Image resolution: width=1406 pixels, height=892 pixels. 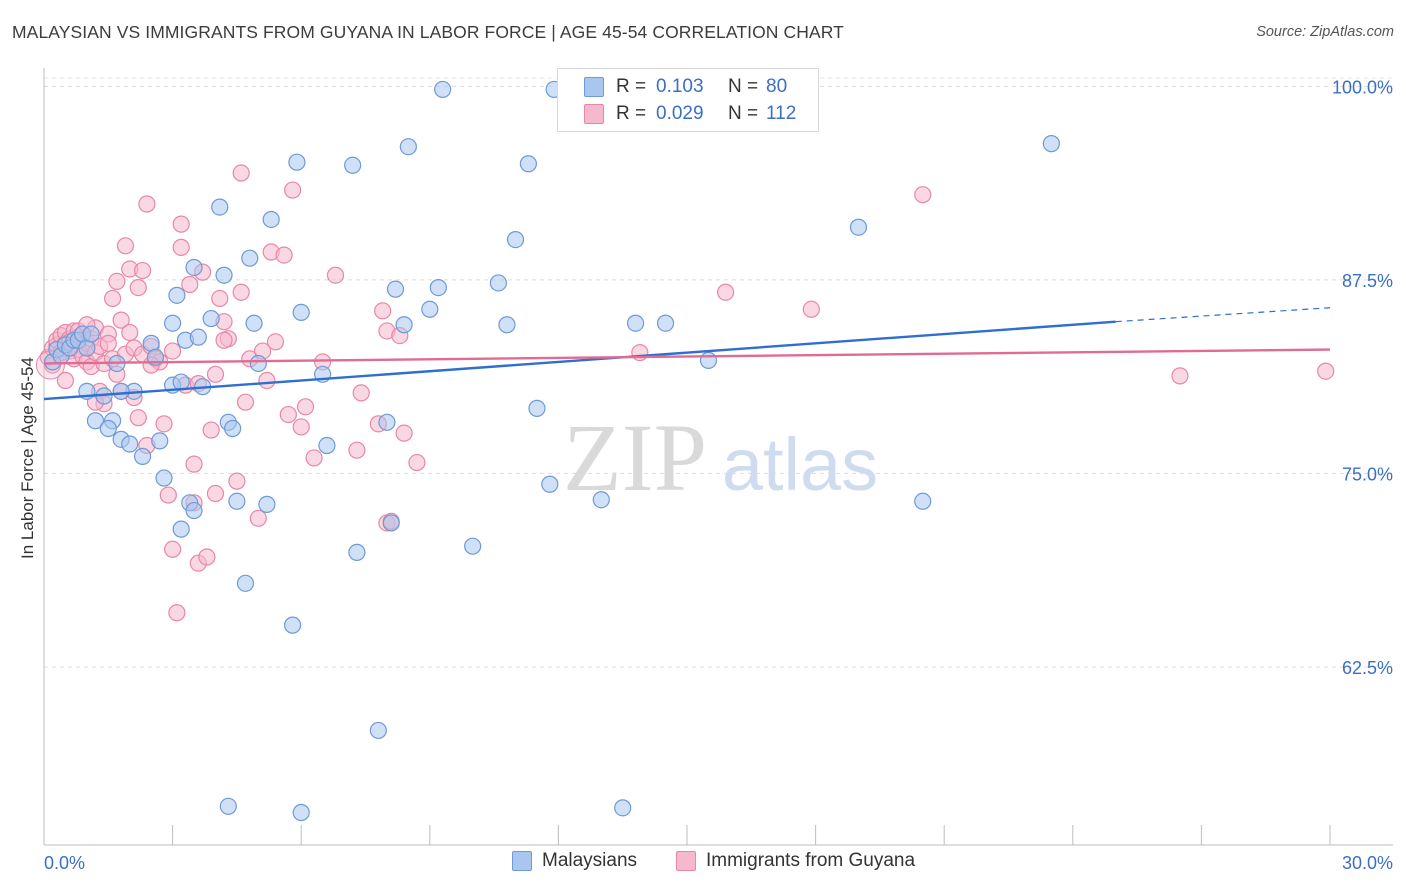 I want to click on stats-n-value: 80, so click(x=777, y=86).